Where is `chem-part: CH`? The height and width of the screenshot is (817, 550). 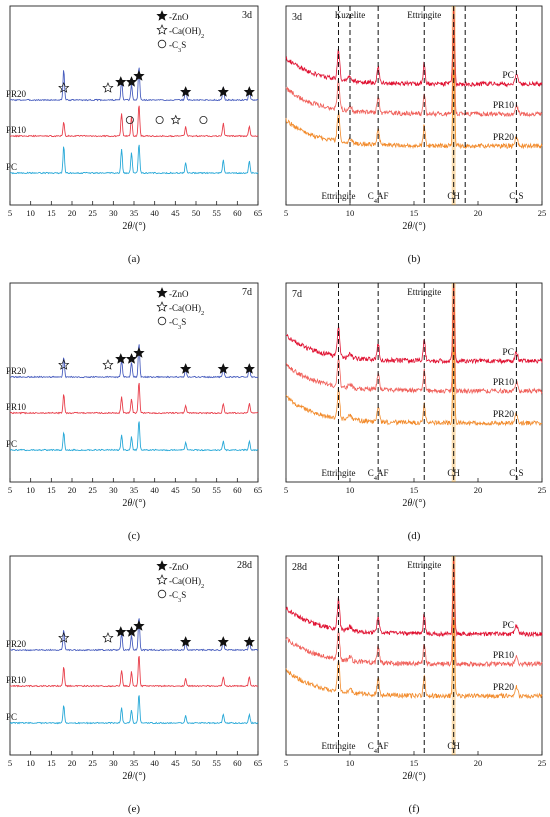
chem-part: CH is located at coordinates (453, 746).